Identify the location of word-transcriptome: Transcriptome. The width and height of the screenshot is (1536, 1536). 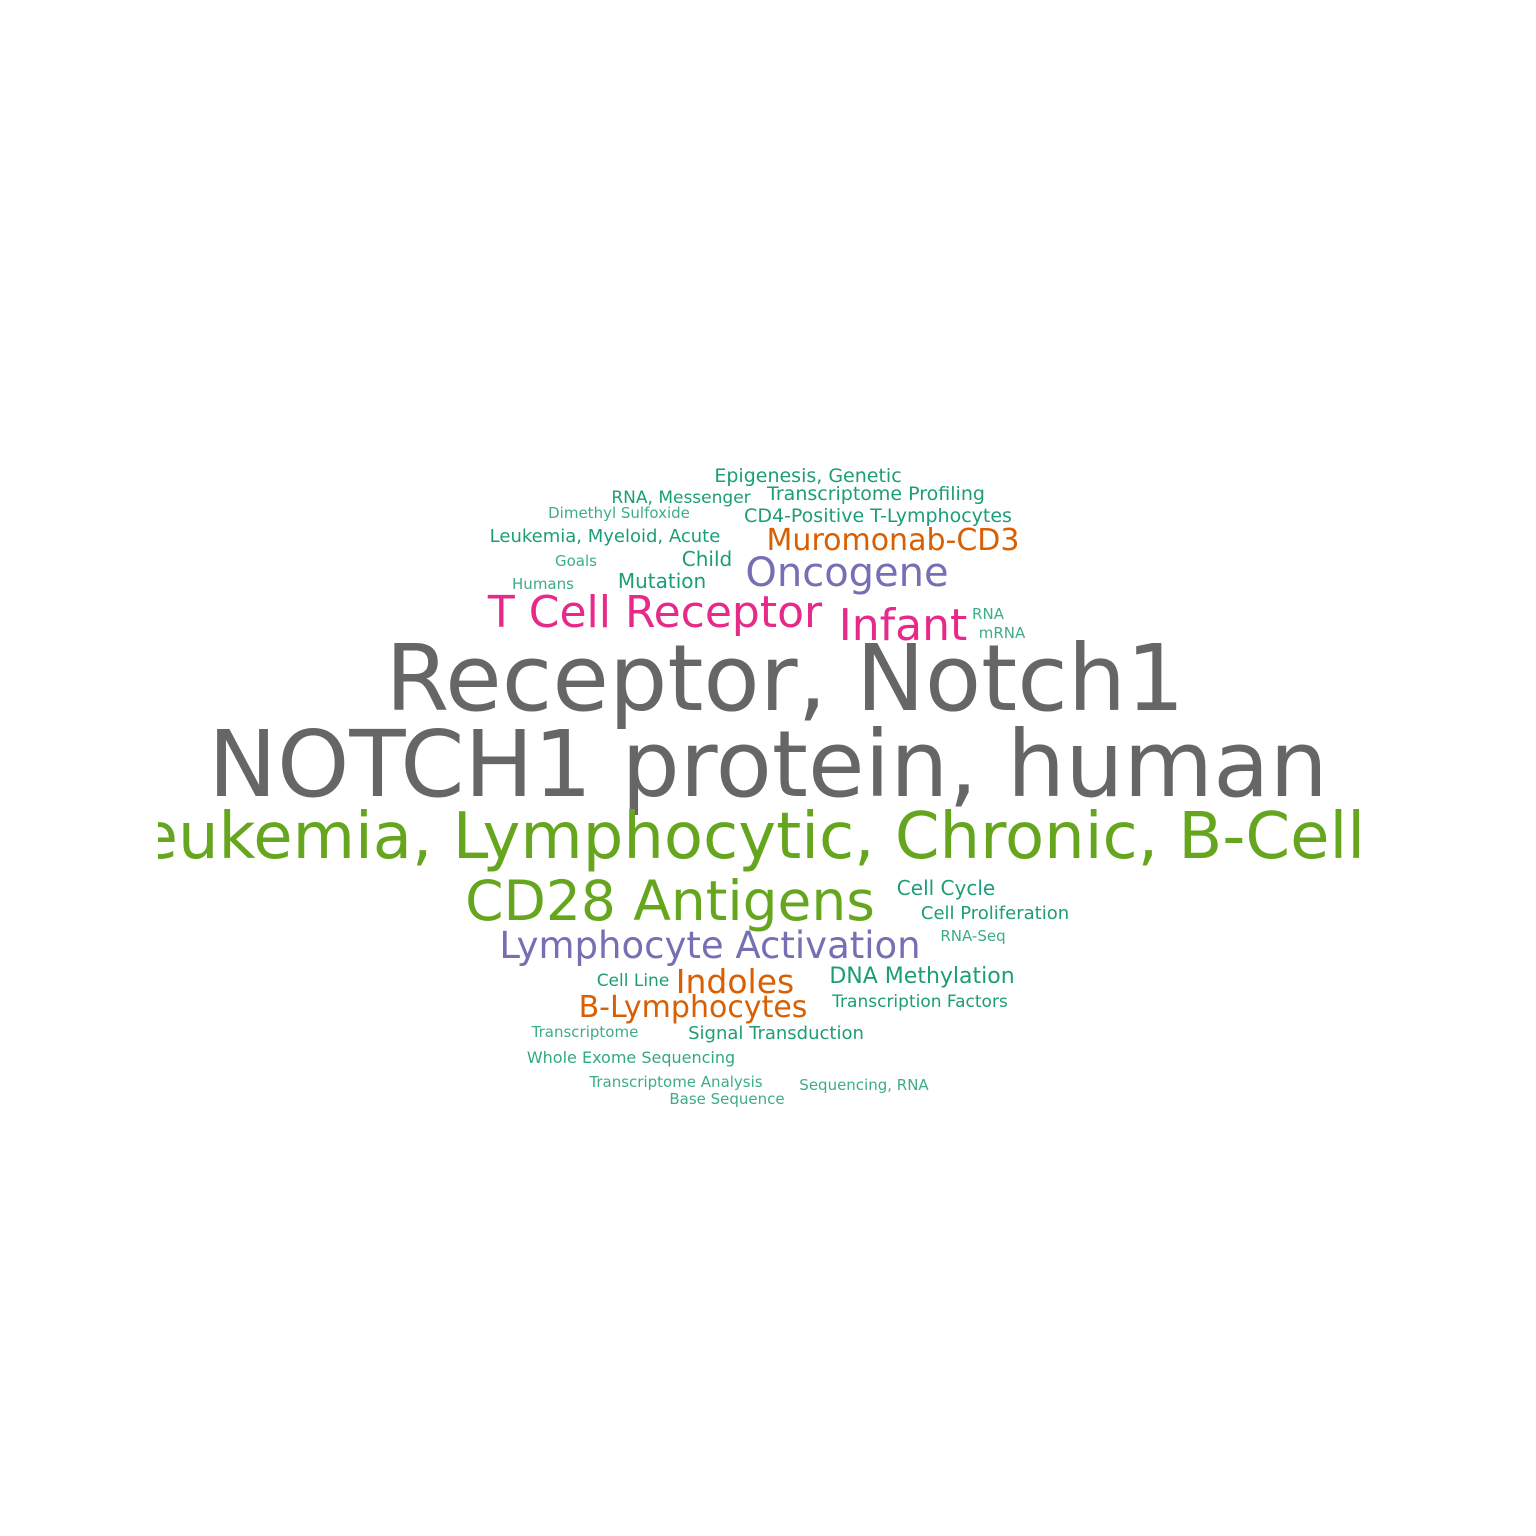
(585, 1032).